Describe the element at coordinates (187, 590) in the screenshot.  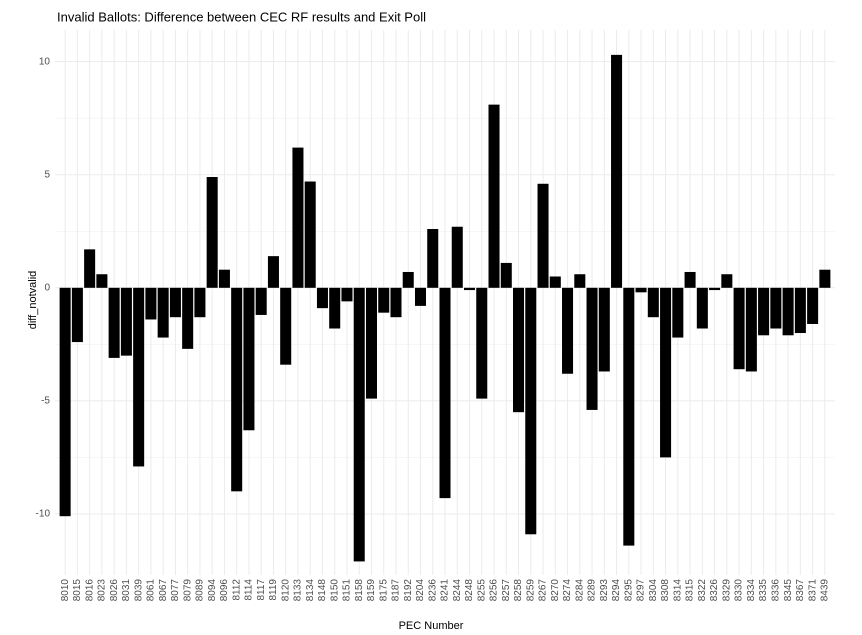
I see `x-tick-label: 8079` at that location.